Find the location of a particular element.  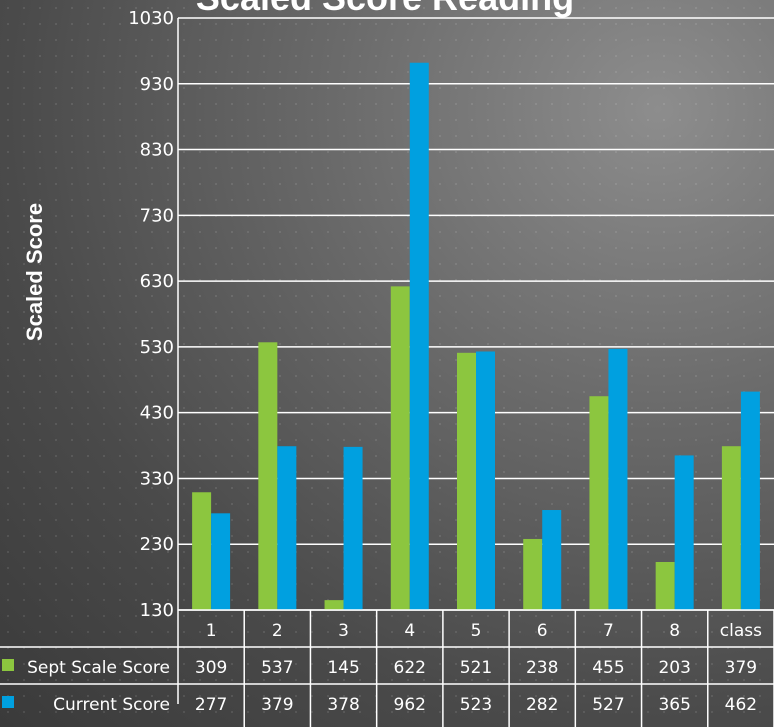

table-cell-value: 455 is located at coordinates (608, 668).